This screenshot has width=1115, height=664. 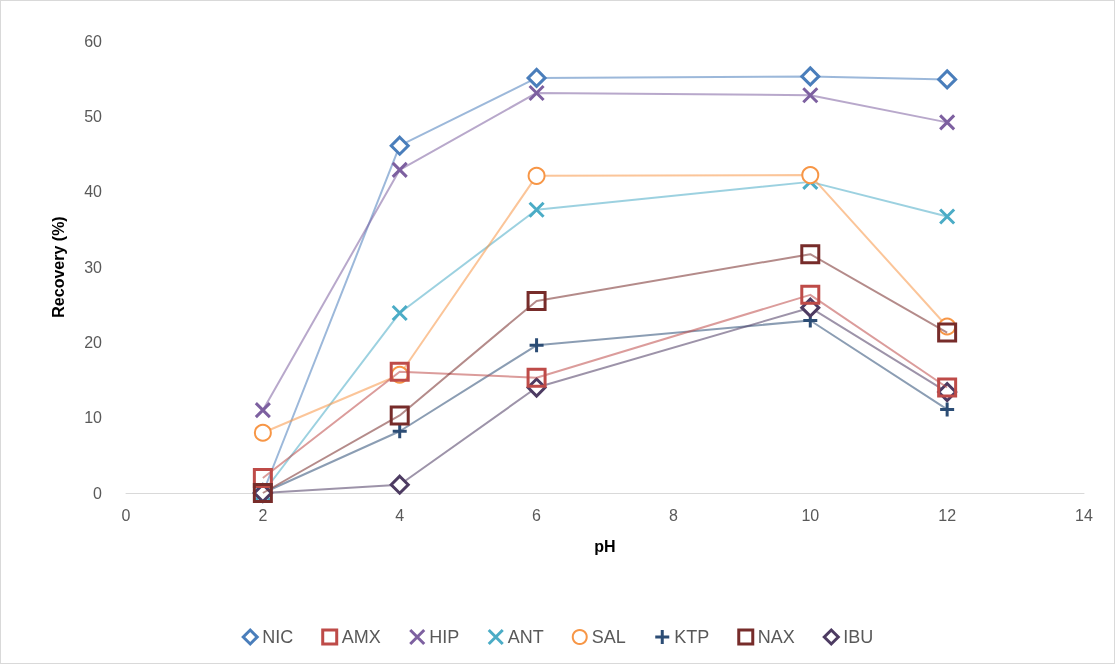 What do you see at coordinates (93, 418) in the screenshot?
I see `y-tick-label: 10` at bounding box center [93, 418].